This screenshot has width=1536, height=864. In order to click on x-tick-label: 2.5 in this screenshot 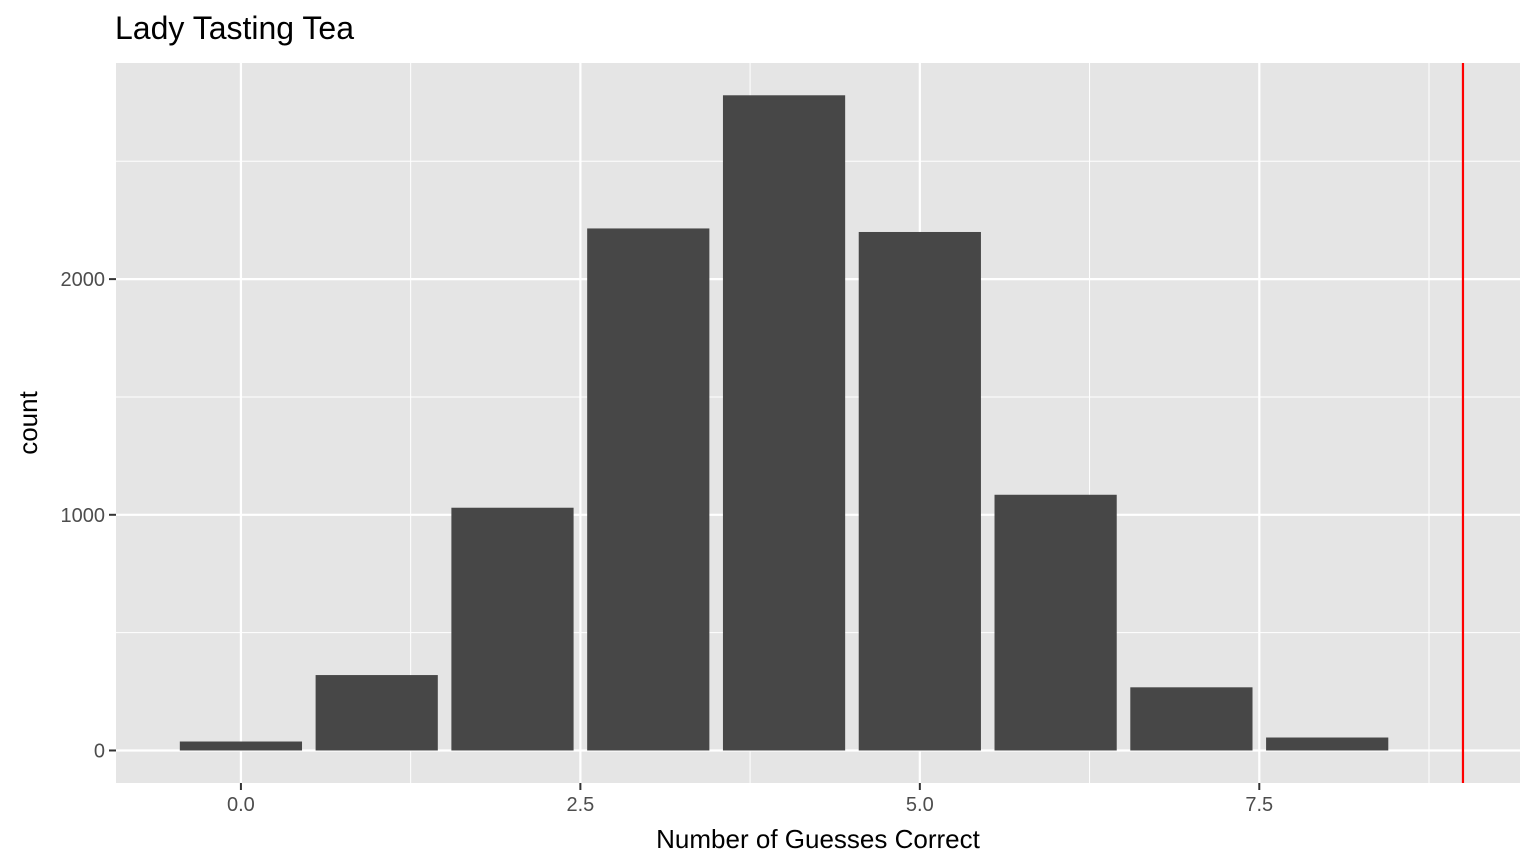, I will do `click(580, 805)`.